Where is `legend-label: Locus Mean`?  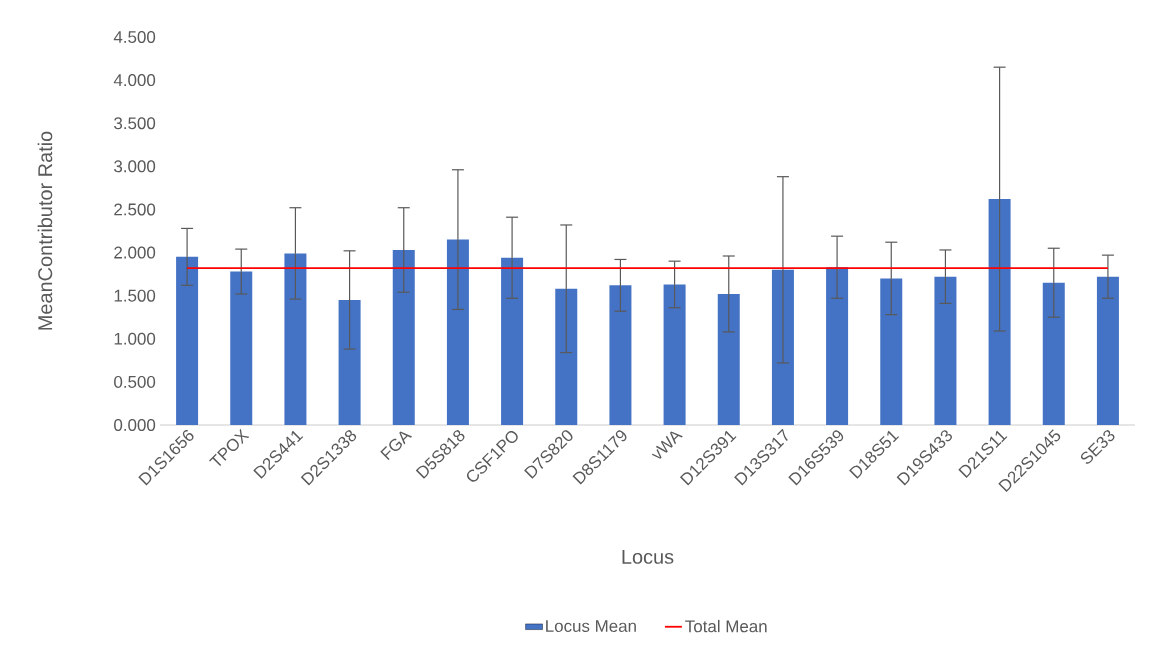 legend-label: Locus Mean is located at coordinates (591, 626).